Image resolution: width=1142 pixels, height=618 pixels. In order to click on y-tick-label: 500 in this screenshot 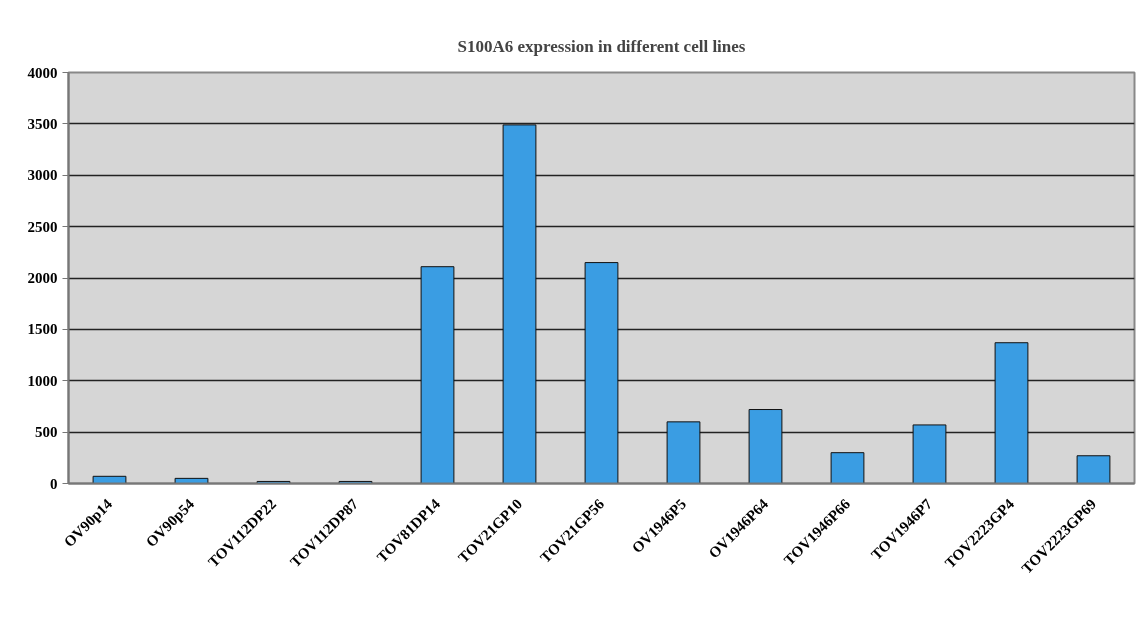, I will do `click(46, 432)`.